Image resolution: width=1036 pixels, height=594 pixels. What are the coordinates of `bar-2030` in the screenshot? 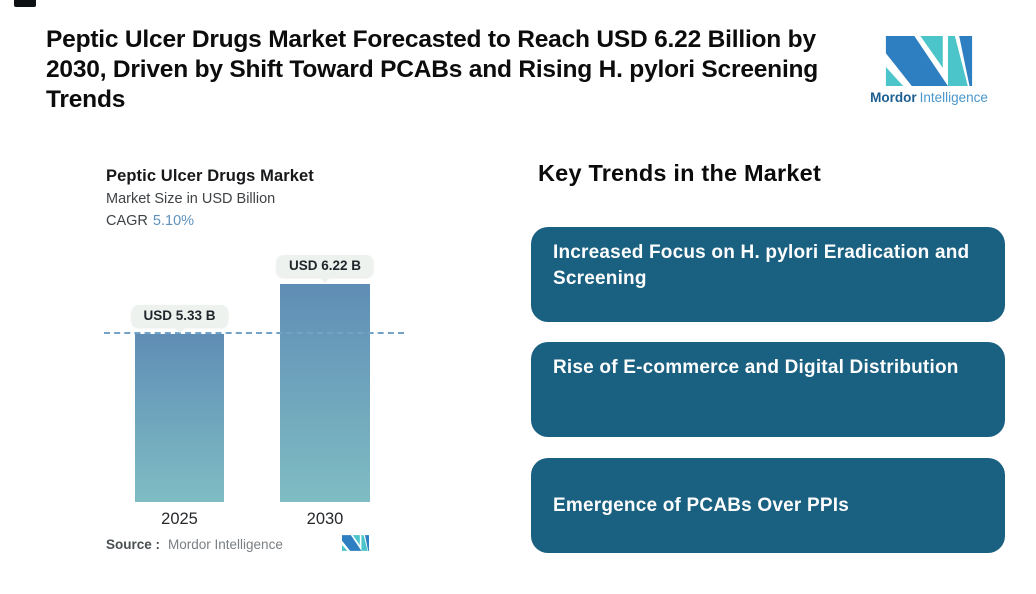 It's located at (325, 393).